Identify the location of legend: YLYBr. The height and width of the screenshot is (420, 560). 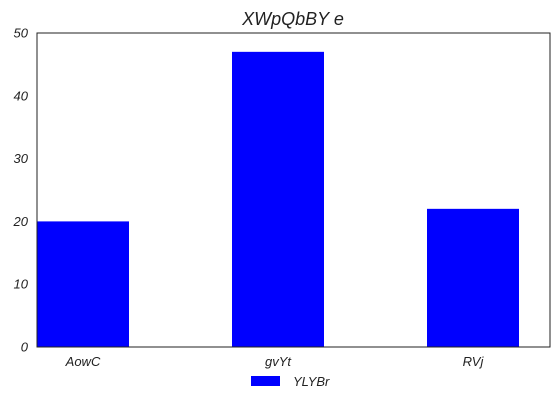
(290, 381).